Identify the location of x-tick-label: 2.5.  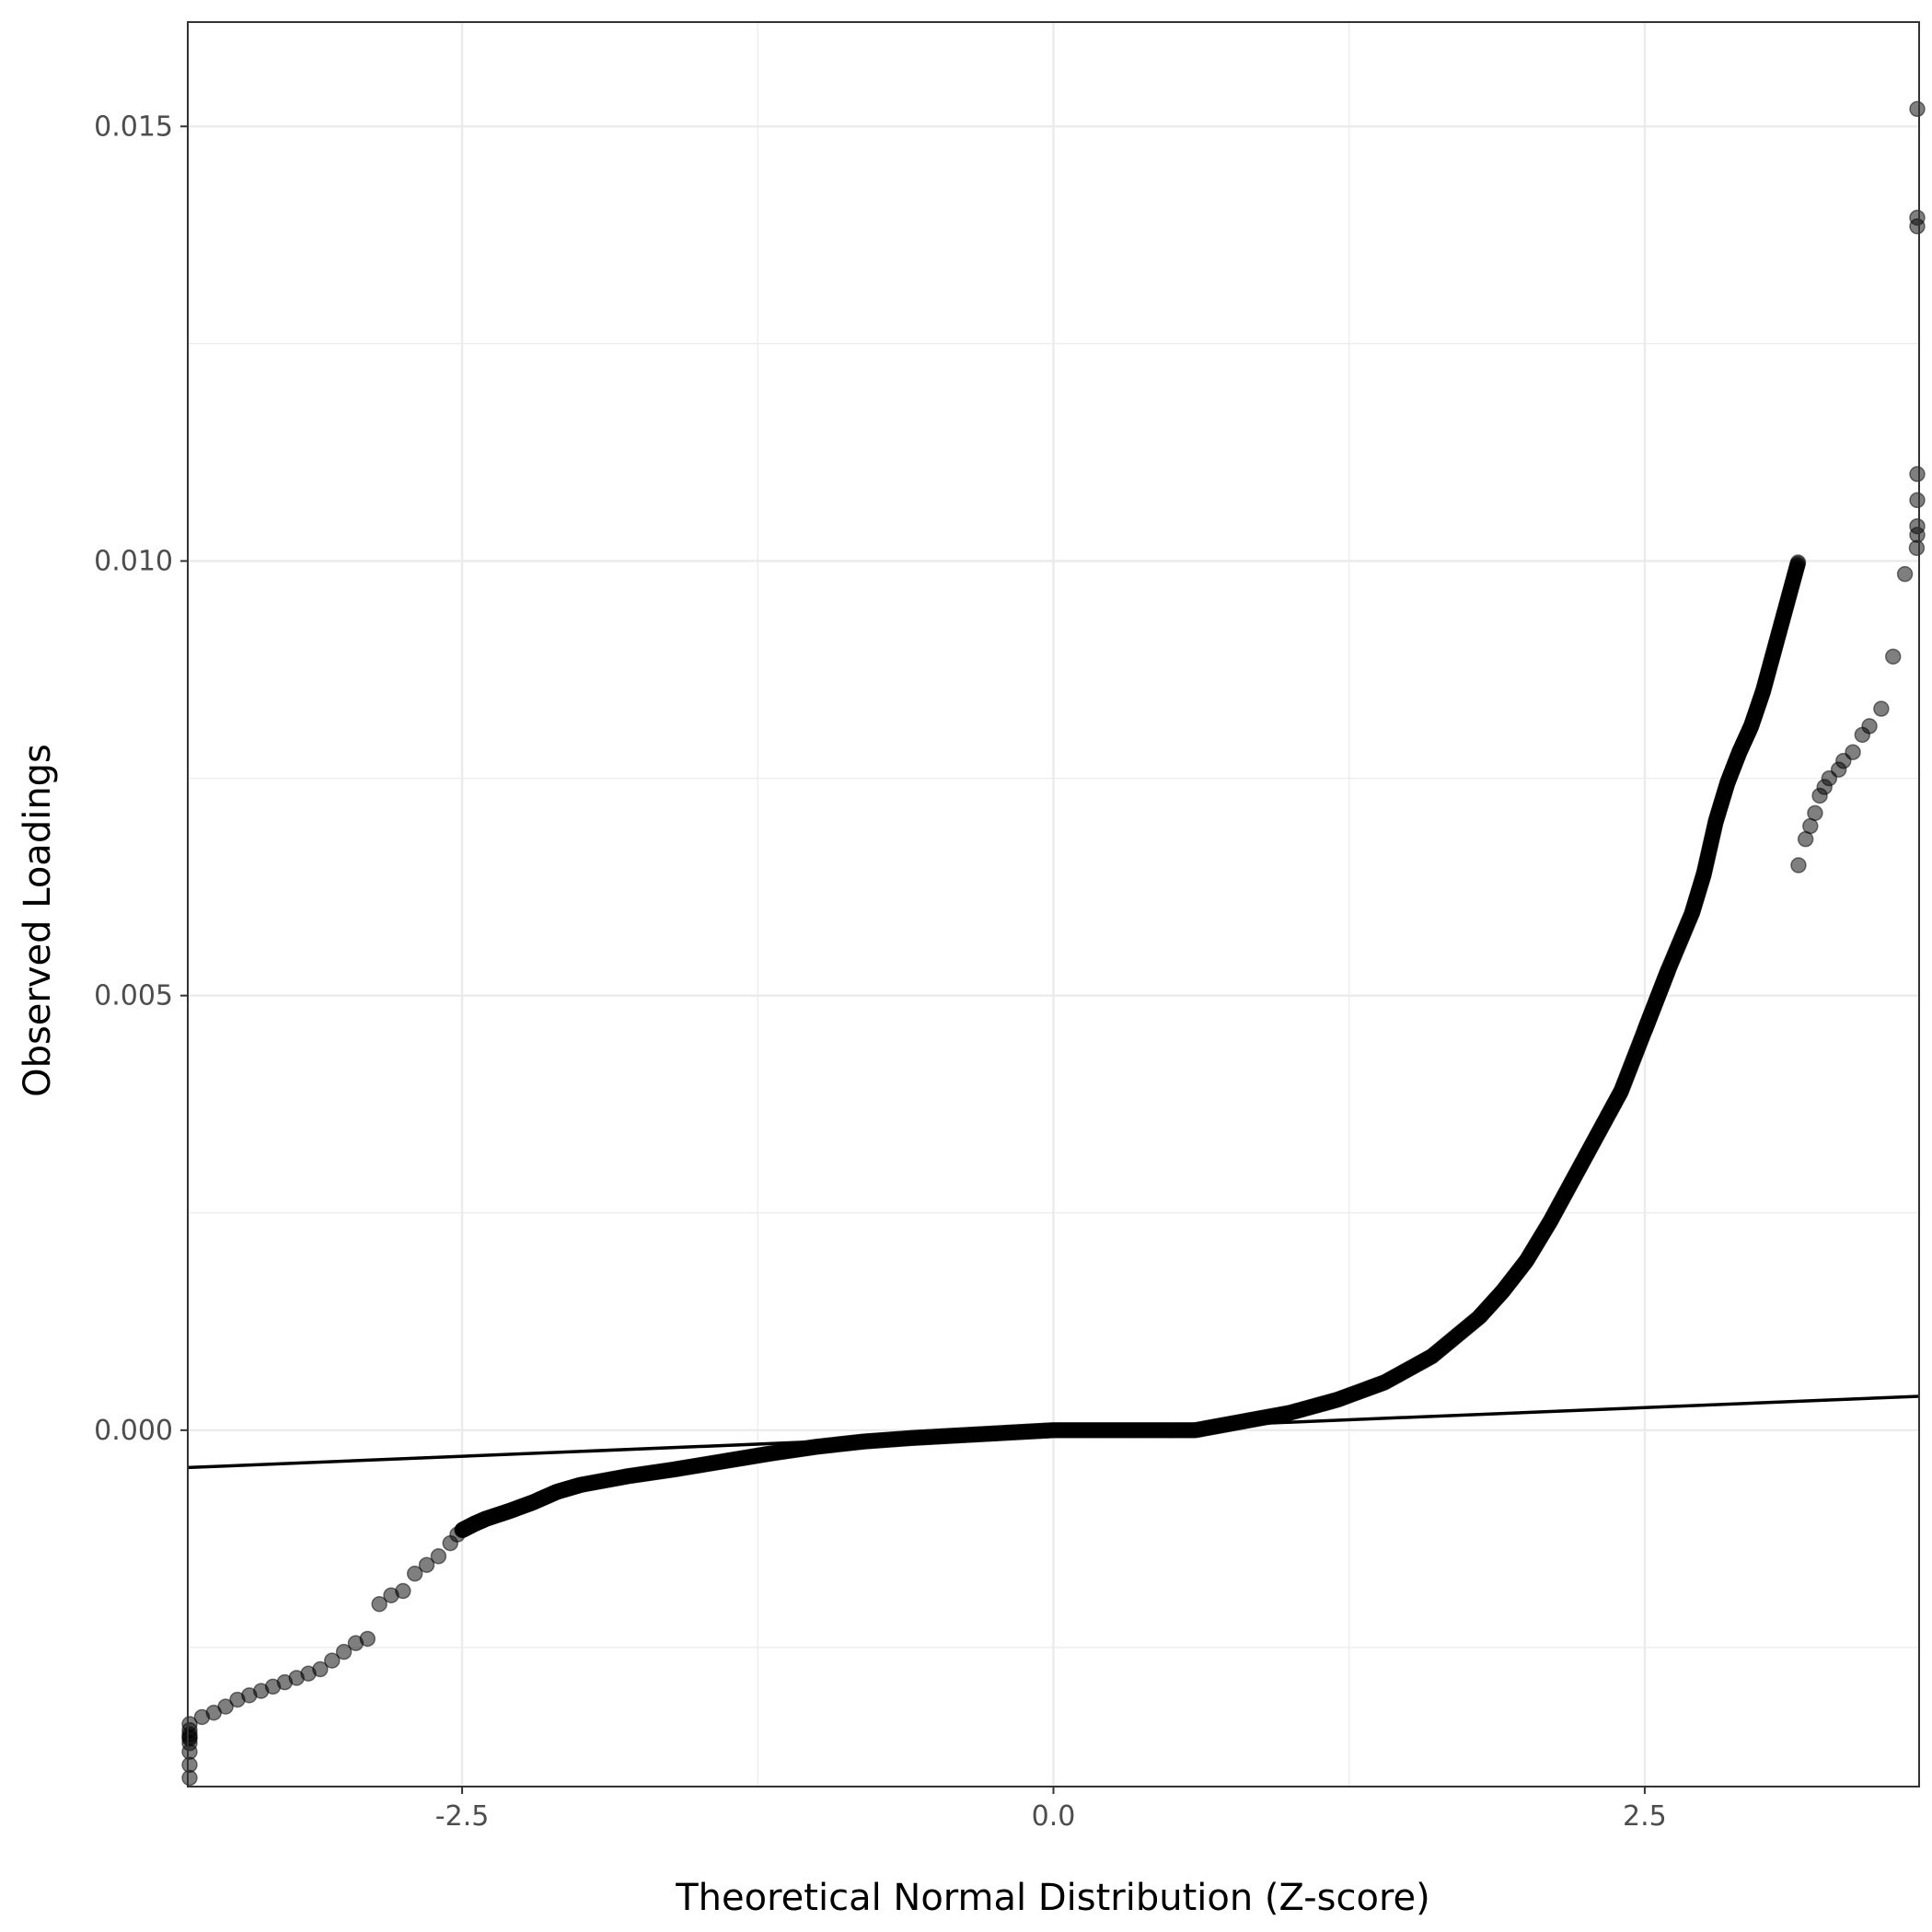
(1645, 1817).